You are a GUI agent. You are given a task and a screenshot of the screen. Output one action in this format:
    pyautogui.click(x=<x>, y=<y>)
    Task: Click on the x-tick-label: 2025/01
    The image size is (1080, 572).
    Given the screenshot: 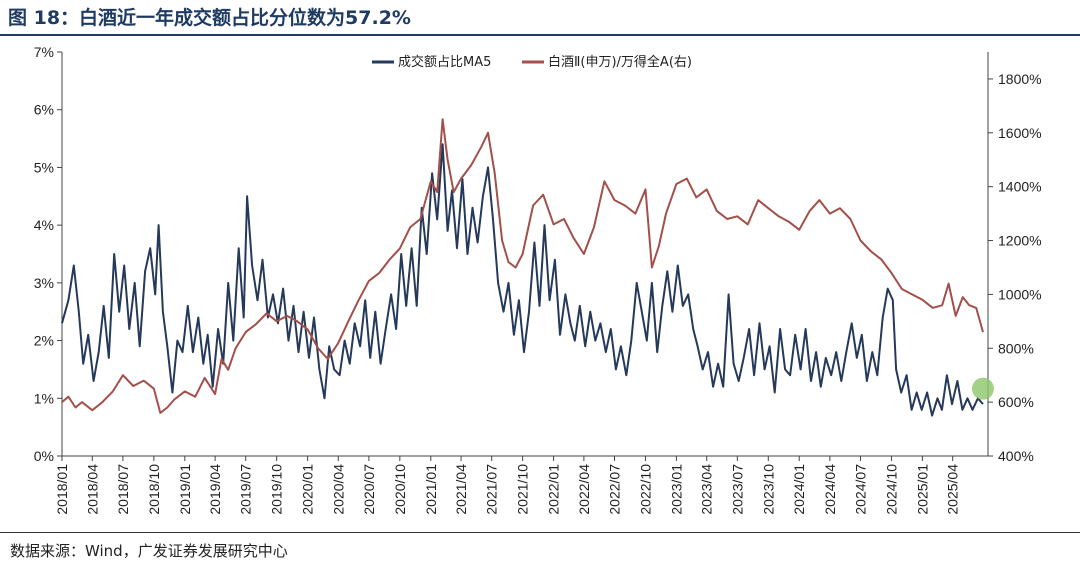 What is the action you would take?
    pyautogui.click(x=922, y=489)
    